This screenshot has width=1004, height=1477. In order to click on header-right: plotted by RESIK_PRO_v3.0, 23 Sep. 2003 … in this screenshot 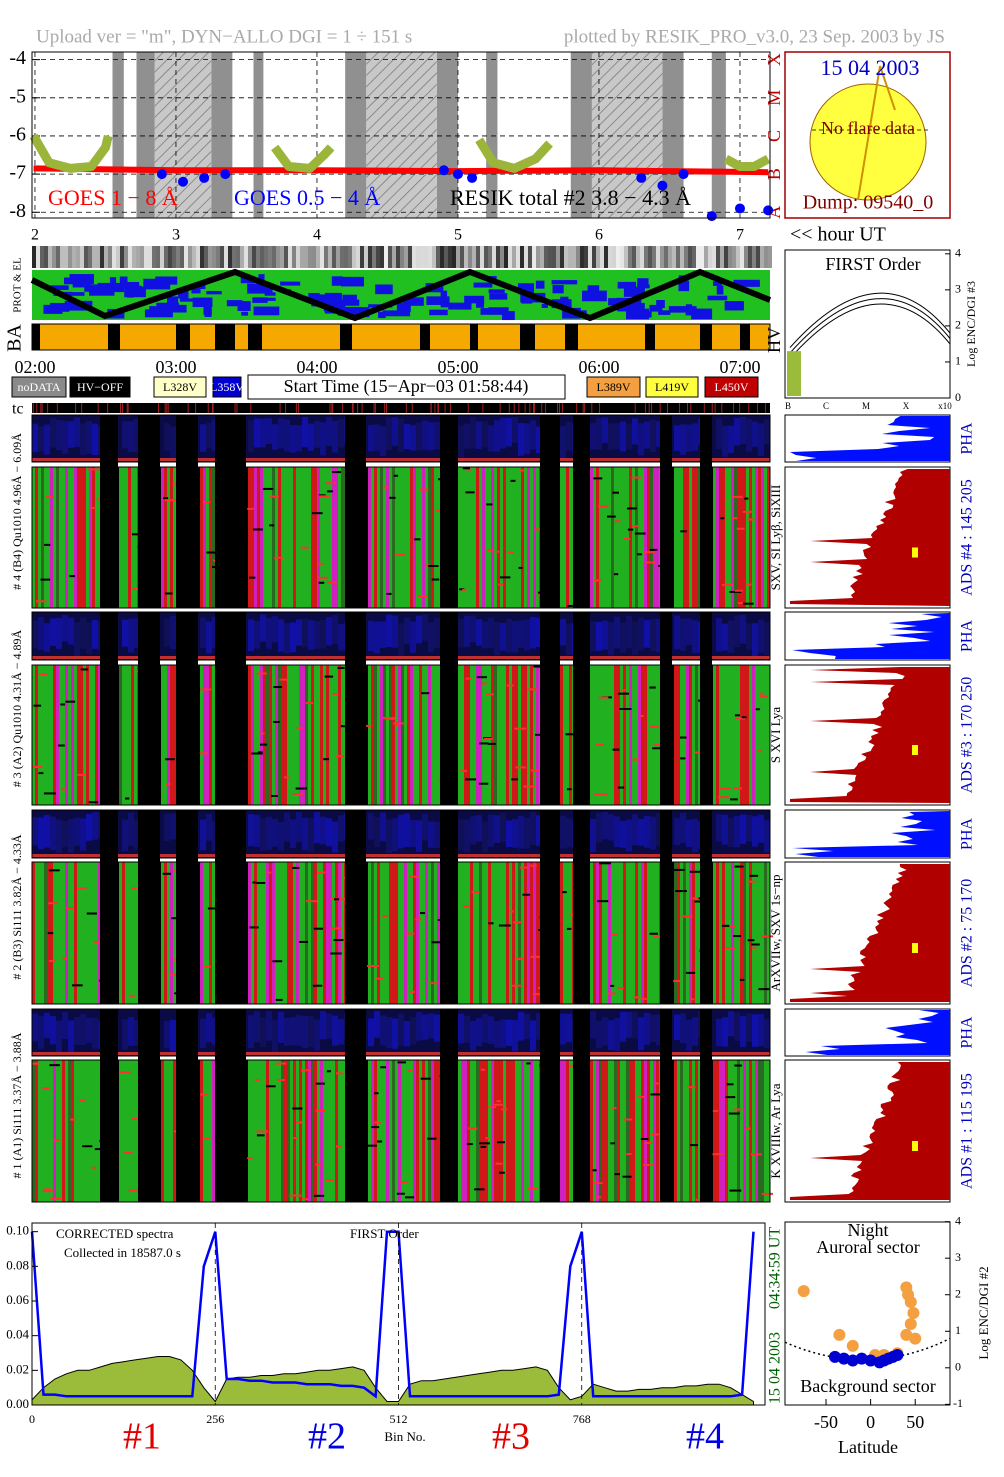, I will do `click(754, 36)`.